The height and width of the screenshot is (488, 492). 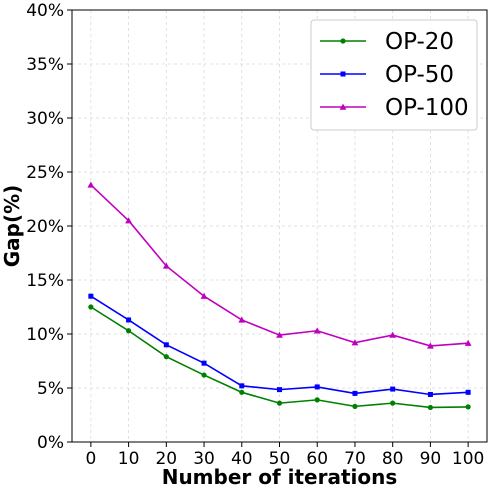 I want to click on legend-item-op-20: OP-20, so click(x=387, y=42).